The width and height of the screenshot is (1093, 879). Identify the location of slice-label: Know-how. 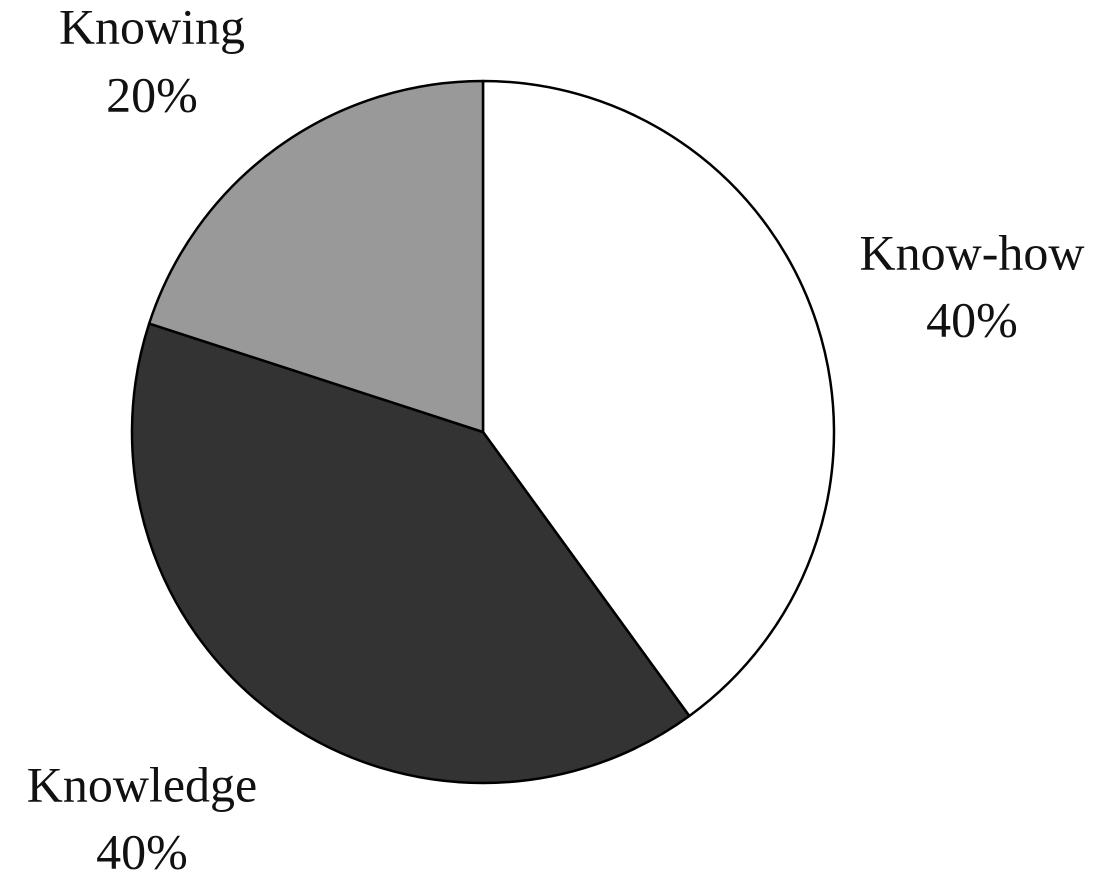
(972, 252).